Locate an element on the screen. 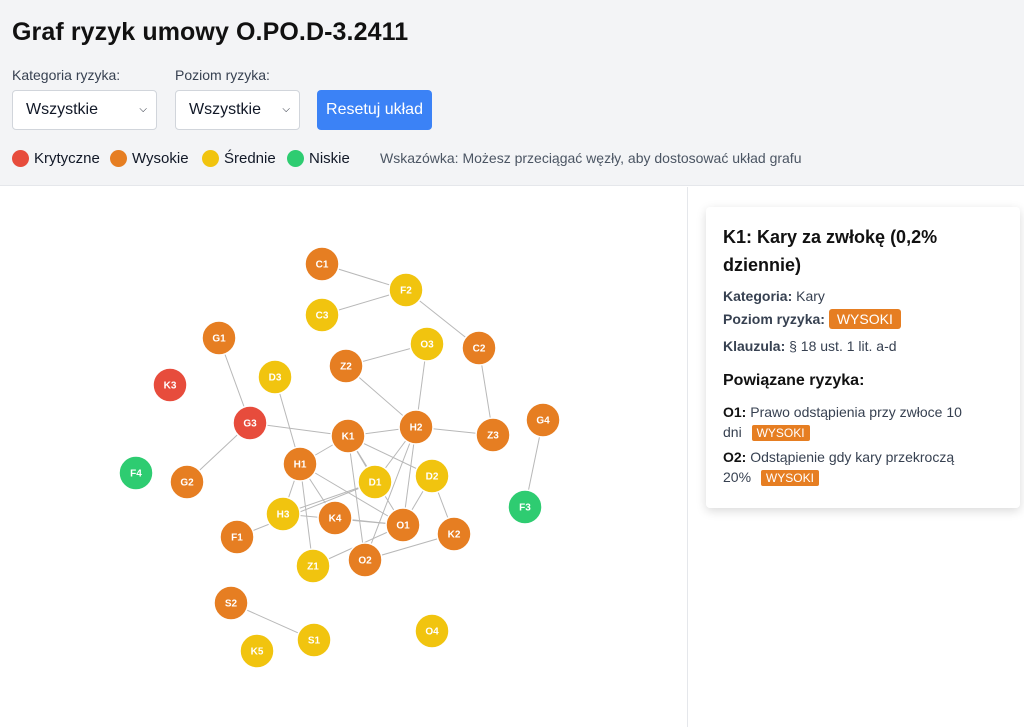  graph-node-label: F3 is located at coordinates (525, 508).